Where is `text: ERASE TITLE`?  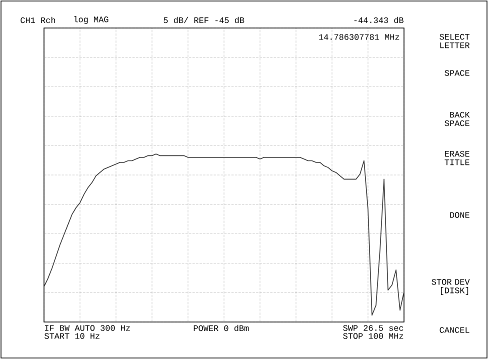 text: ERASE TITLE is located at coordinates (457, 158).